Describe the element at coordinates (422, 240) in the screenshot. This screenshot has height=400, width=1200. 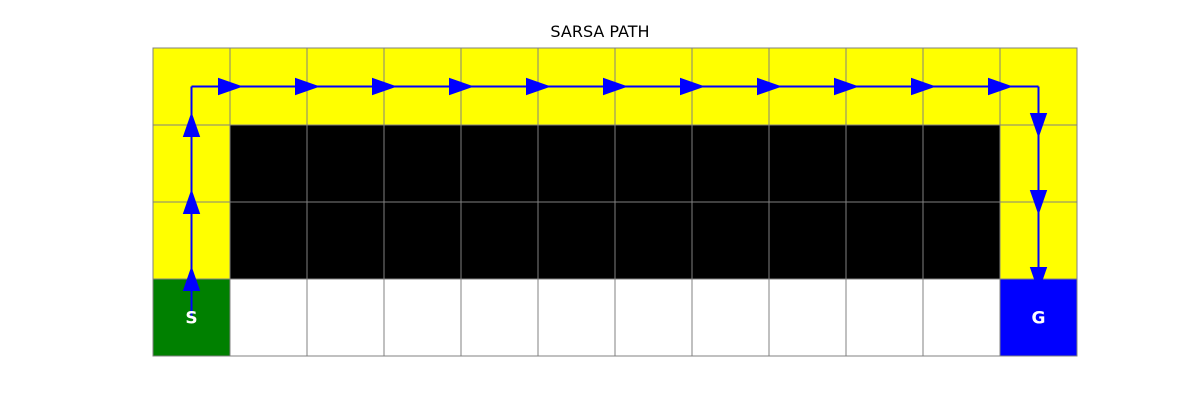
I see `grid-cell-cliff-r2-c3` at that location.